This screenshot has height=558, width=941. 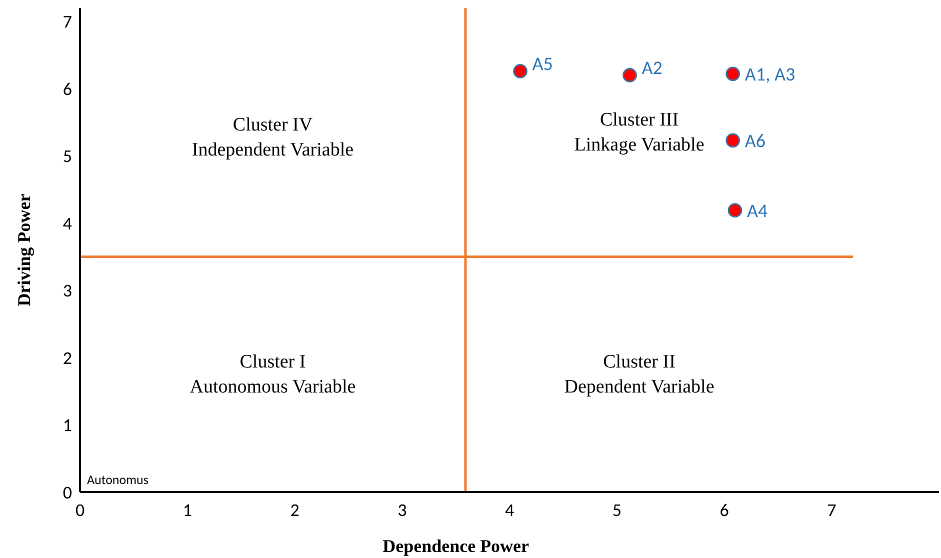 I want to click on y-tick-label: 7, so click(x=67, y=21).